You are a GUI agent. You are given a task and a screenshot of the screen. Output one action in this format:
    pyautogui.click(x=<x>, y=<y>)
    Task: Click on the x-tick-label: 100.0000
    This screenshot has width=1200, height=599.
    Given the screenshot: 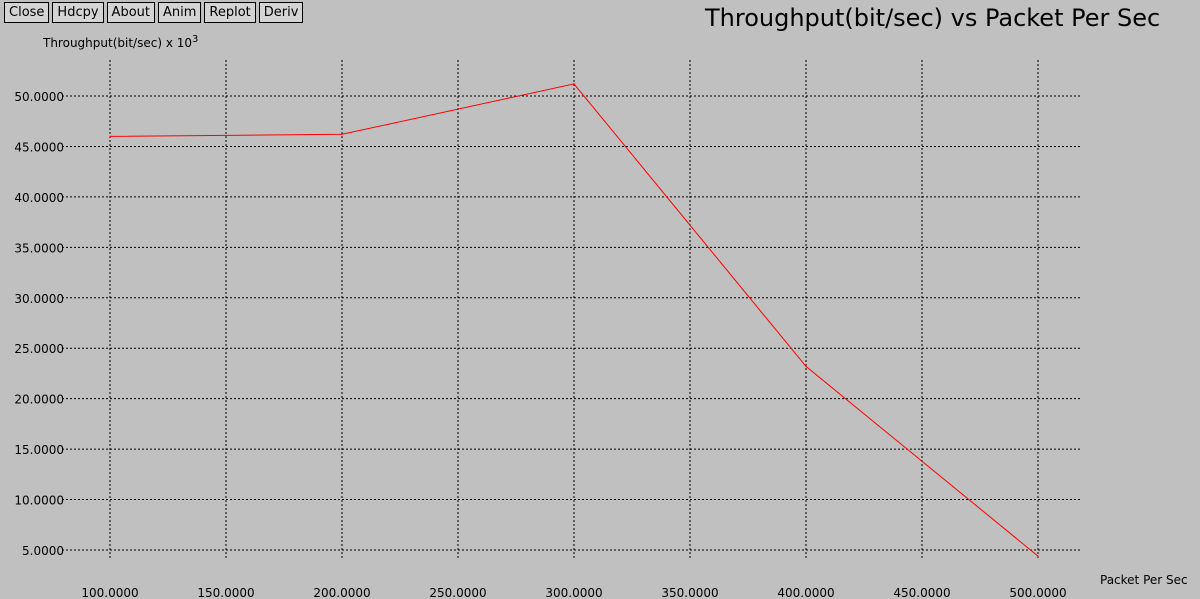 What is the action you would take?
    pyautogui.click(x=109, y=592)
    